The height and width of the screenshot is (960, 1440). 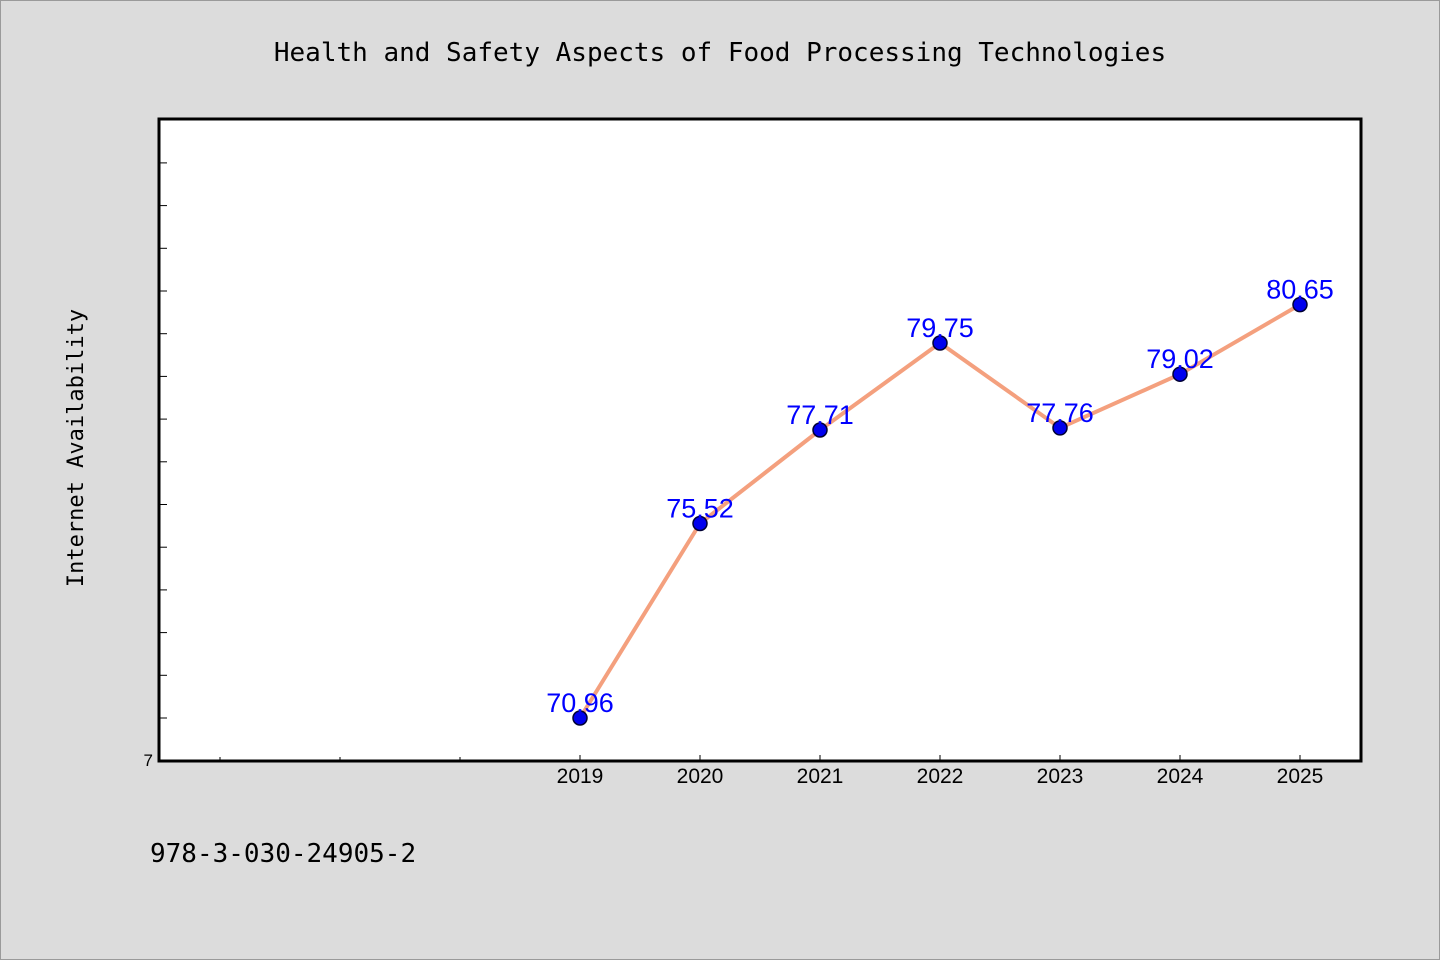 What do you see at coordinates (283, 854) in the screenshot?
I see `footnote-isbn: 978-3-030-24905-2` at bounding box center [283, 854].